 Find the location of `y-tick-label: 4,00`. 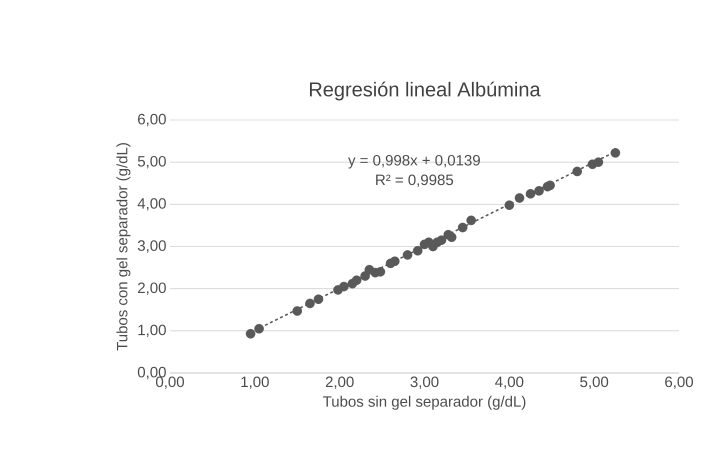

y-tick-label: 4,00 is located at coordinates (152, 204).